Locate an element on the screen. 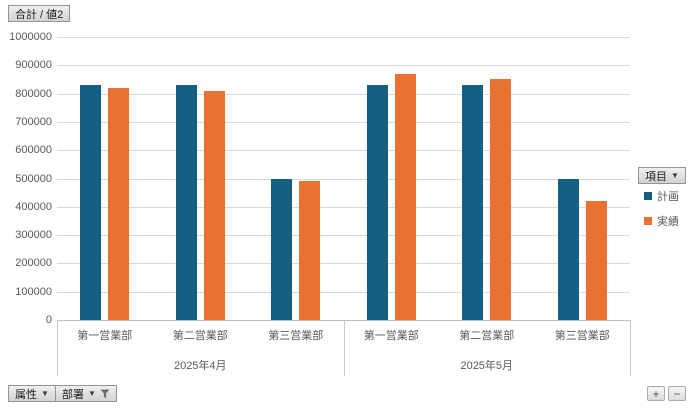 Image resolution: width=691 pixels, height=410 pixels. value-field-button: 合計 / 値2 is located at coordinates (39, 13).